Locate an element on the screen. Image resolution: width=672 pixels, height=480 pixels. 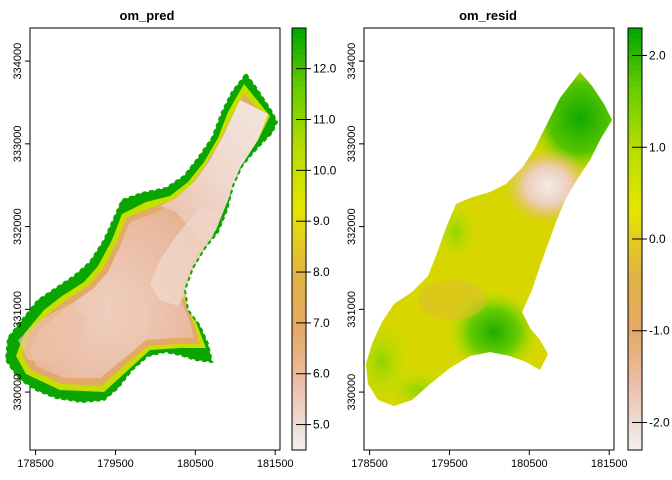
colorbar-tick-label: 8.0 is located at coordinates (321, 272).